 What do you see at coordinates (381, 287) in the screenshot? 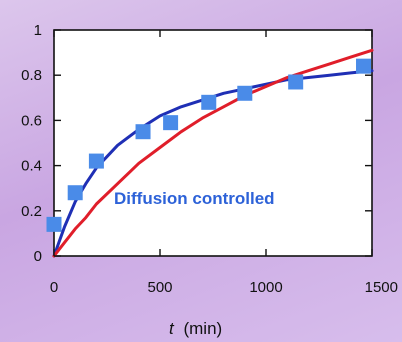
I see `x-tick-label: 1500` at bounding box center [381, 287].